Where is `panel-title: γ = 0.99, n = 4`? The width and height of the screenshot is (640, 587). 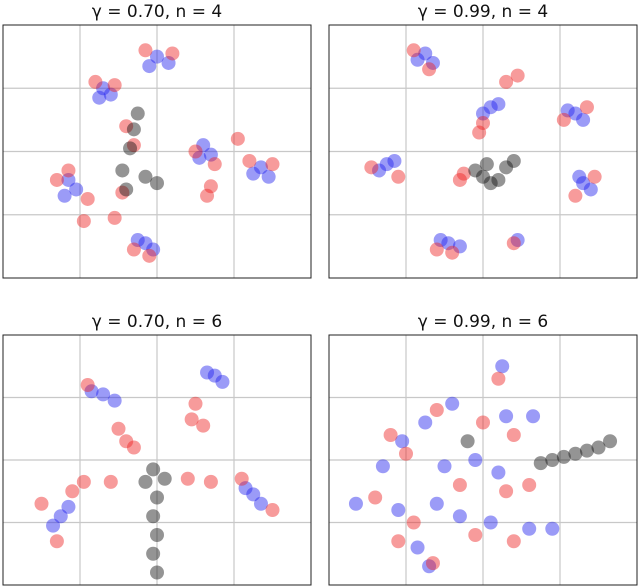 panel-title: γ = 0.99, n = 4 is located at coordinates (483, 12).